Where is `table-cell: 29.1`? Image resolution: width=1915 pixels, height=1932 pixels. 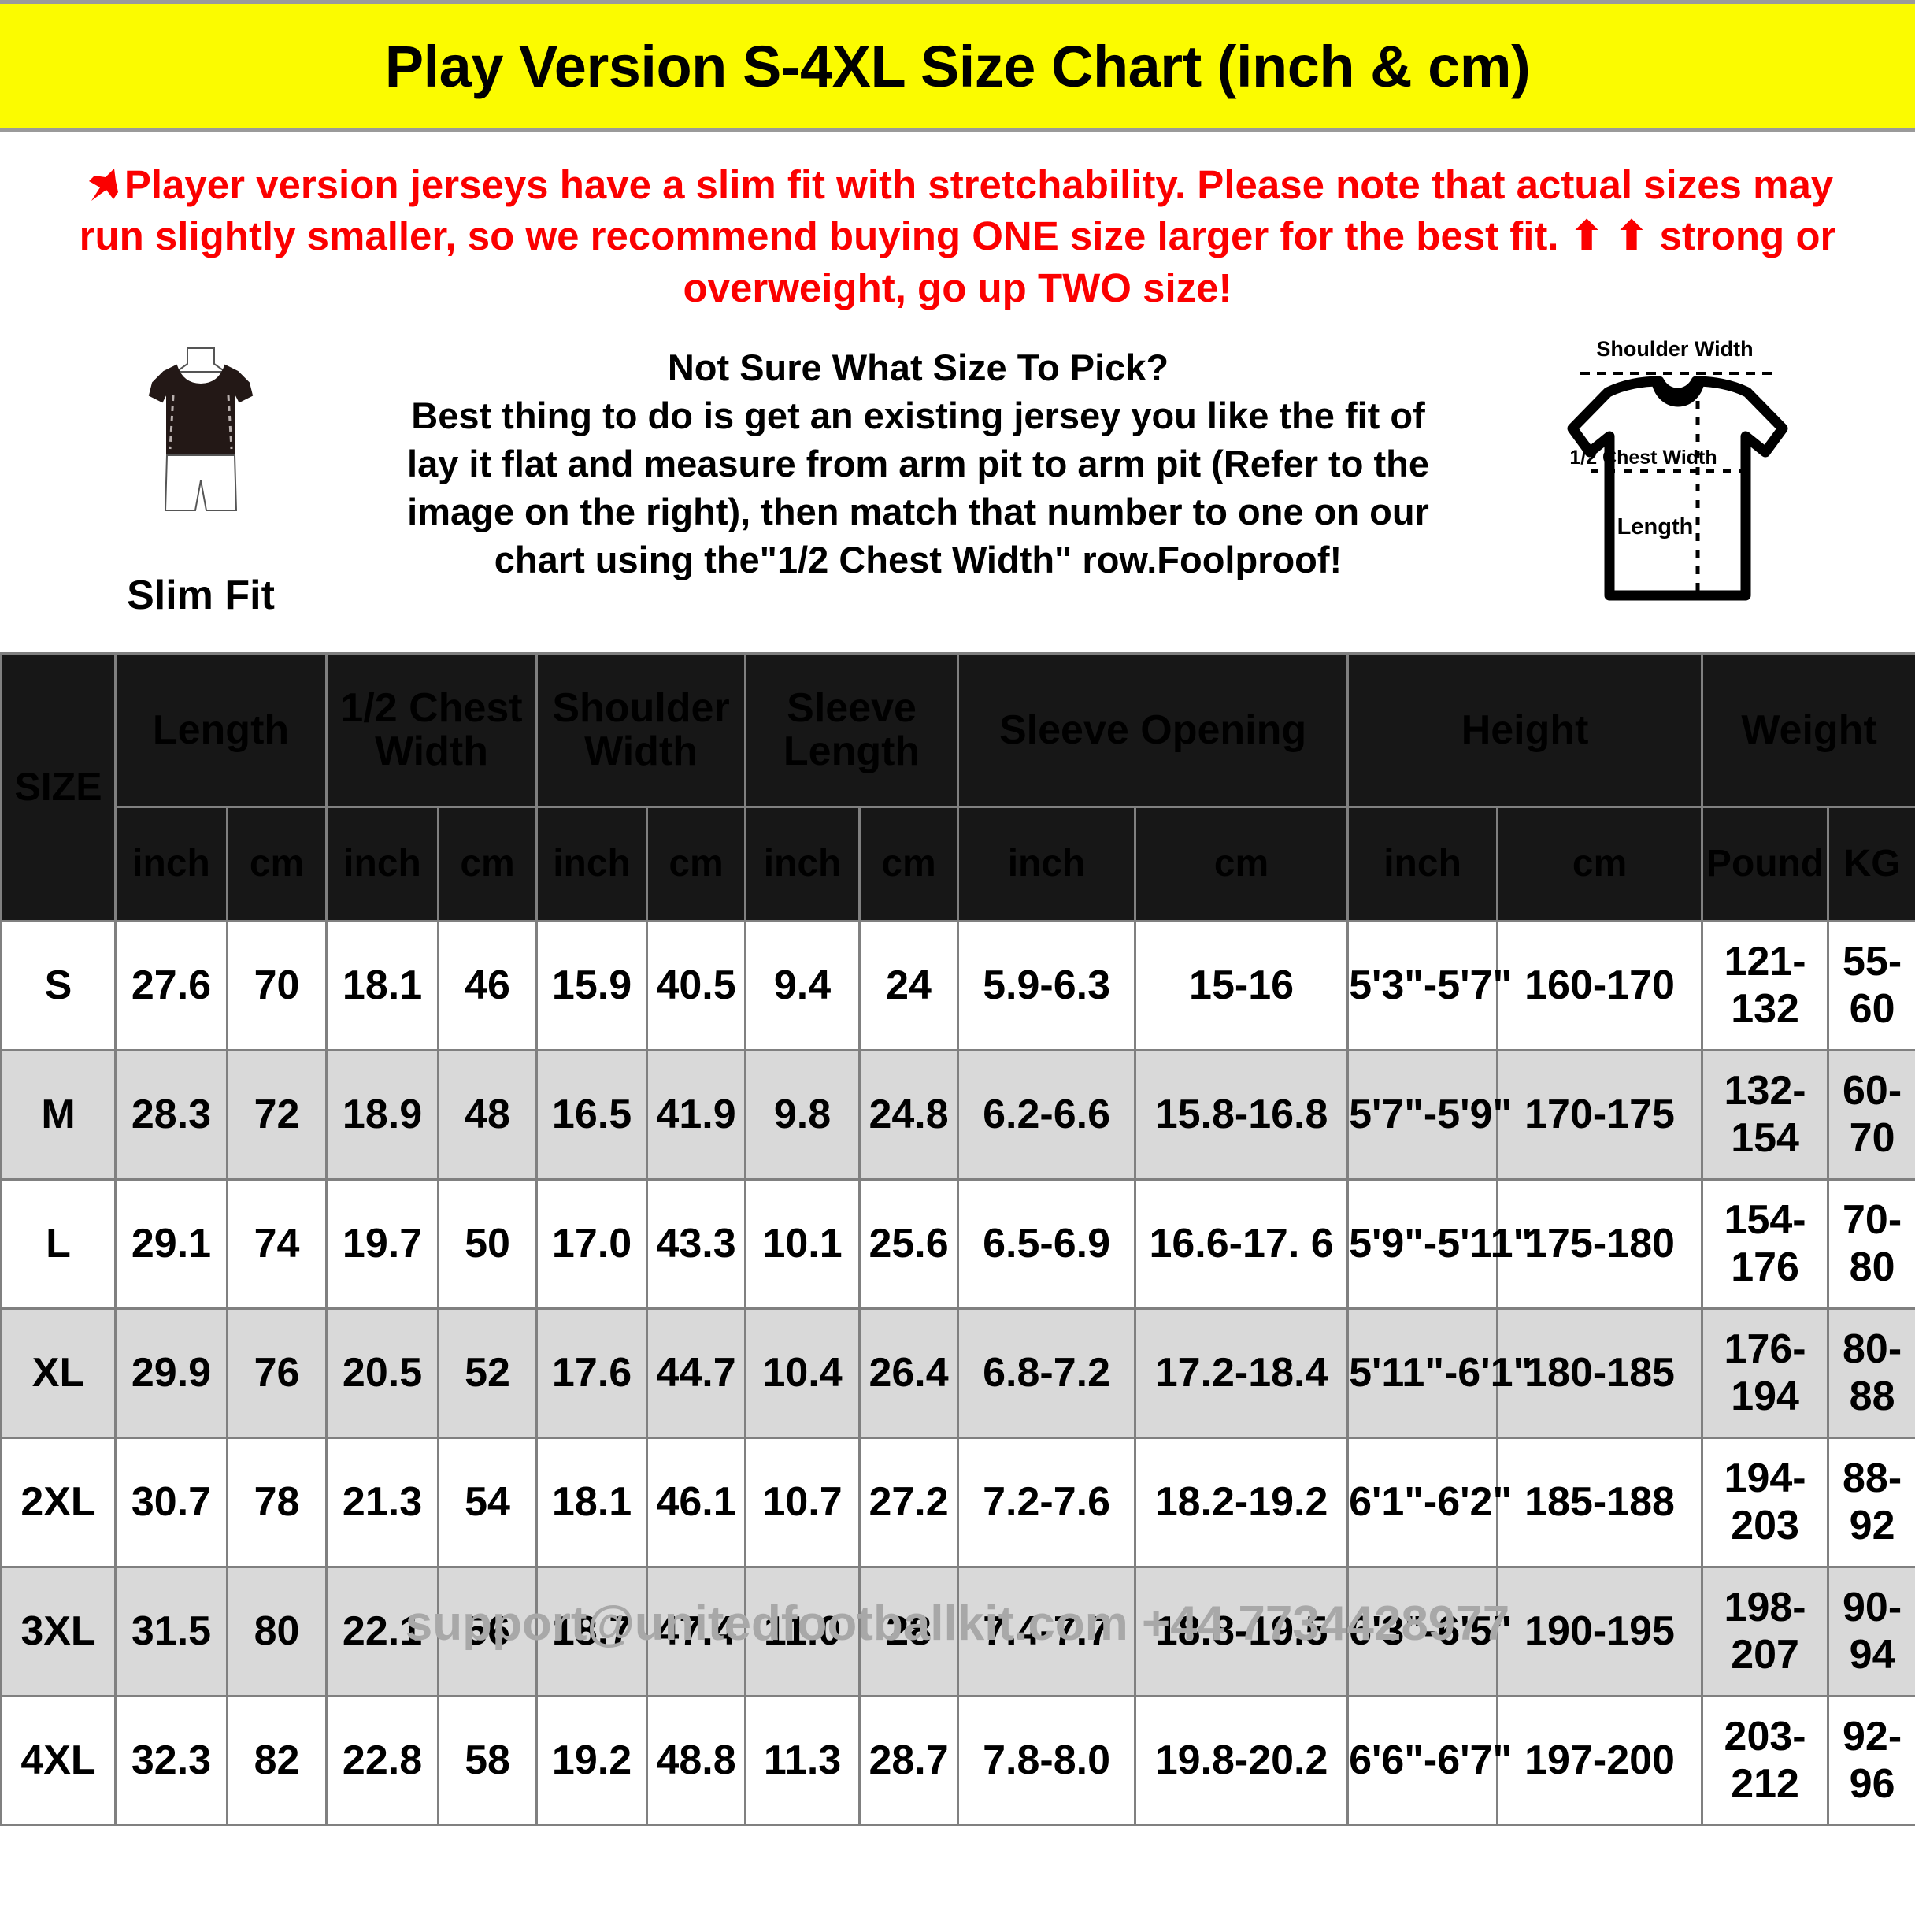 table-cell: 29.1 is located at coordinates (171, 1243).